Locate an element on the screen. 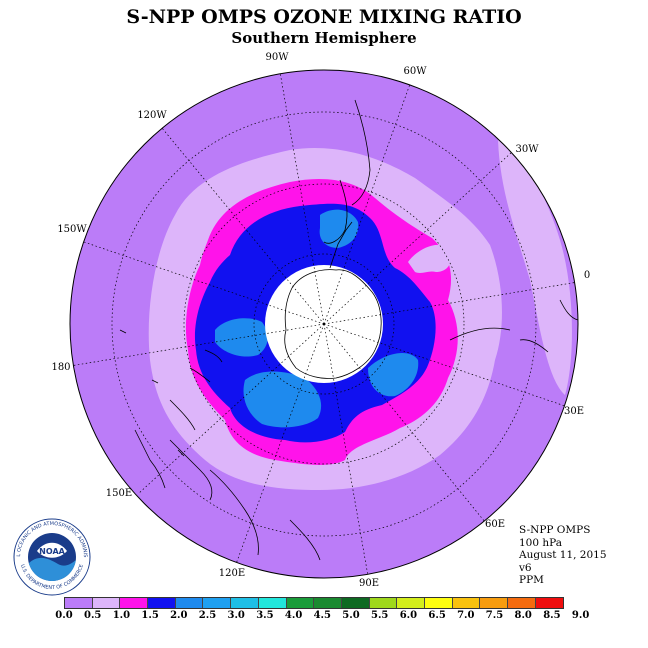  colorbar-tick-label: 3.0 is located at coordinates (236, 615).